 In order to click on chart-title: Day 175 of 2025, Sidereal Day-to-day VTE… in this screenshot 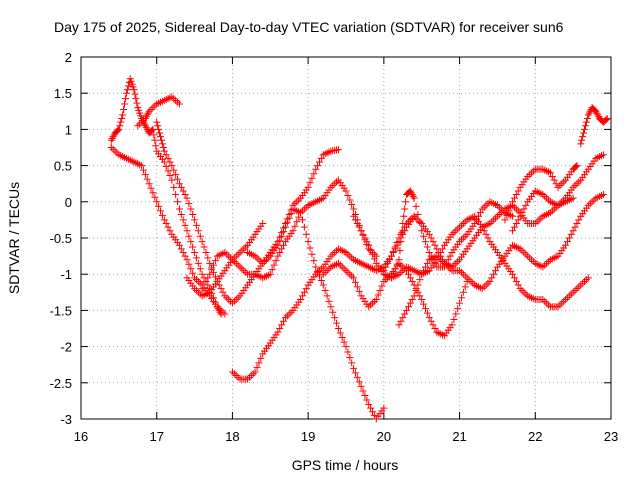, I will do `click(309, 27)`.